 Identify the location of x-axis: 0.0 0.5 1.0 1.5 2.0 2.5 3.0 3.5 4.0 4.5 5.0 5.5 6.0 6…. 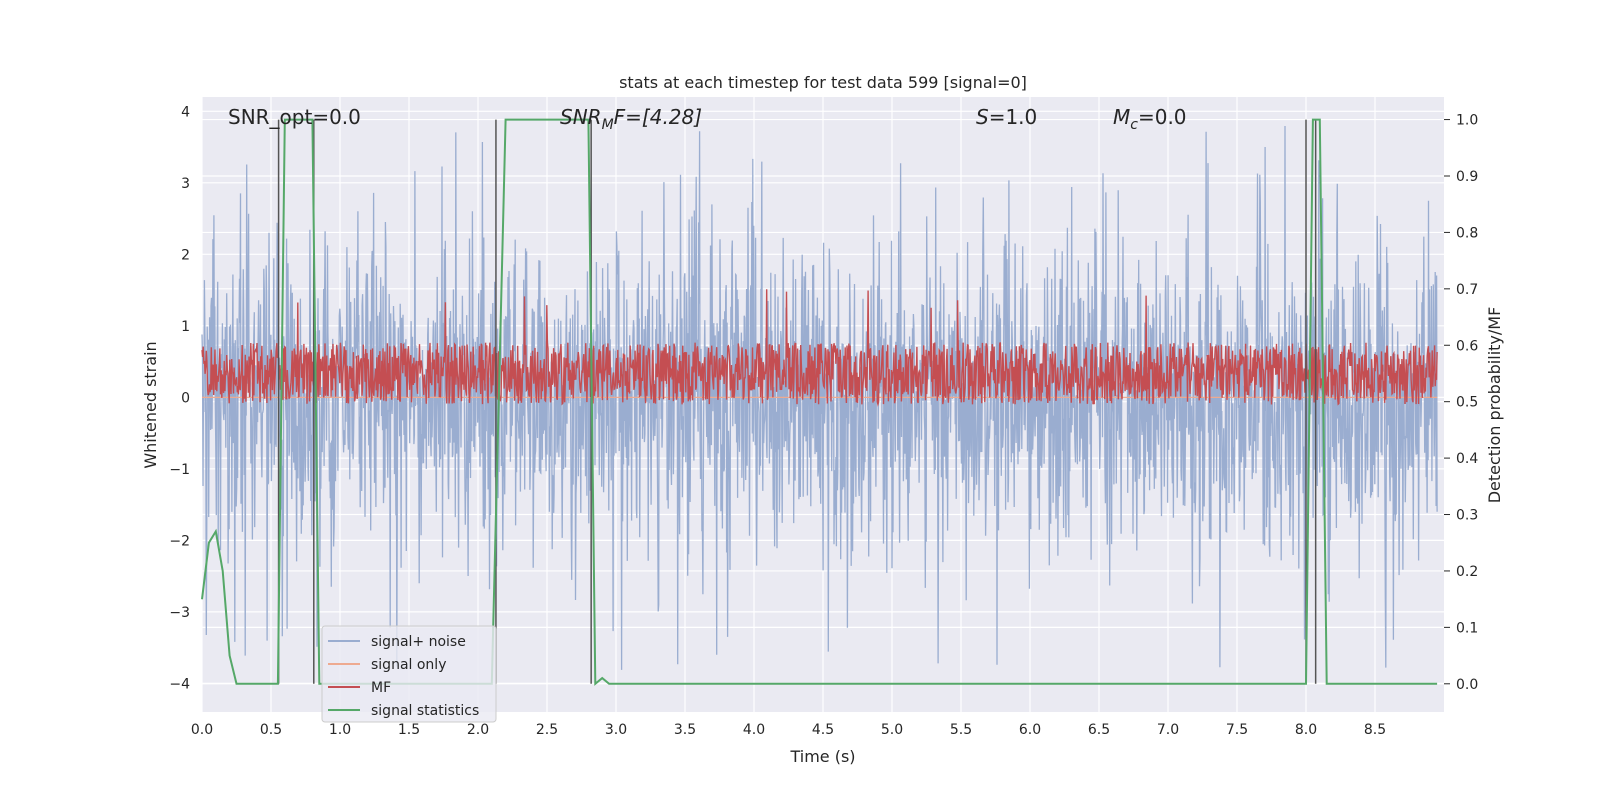
(788, 730).